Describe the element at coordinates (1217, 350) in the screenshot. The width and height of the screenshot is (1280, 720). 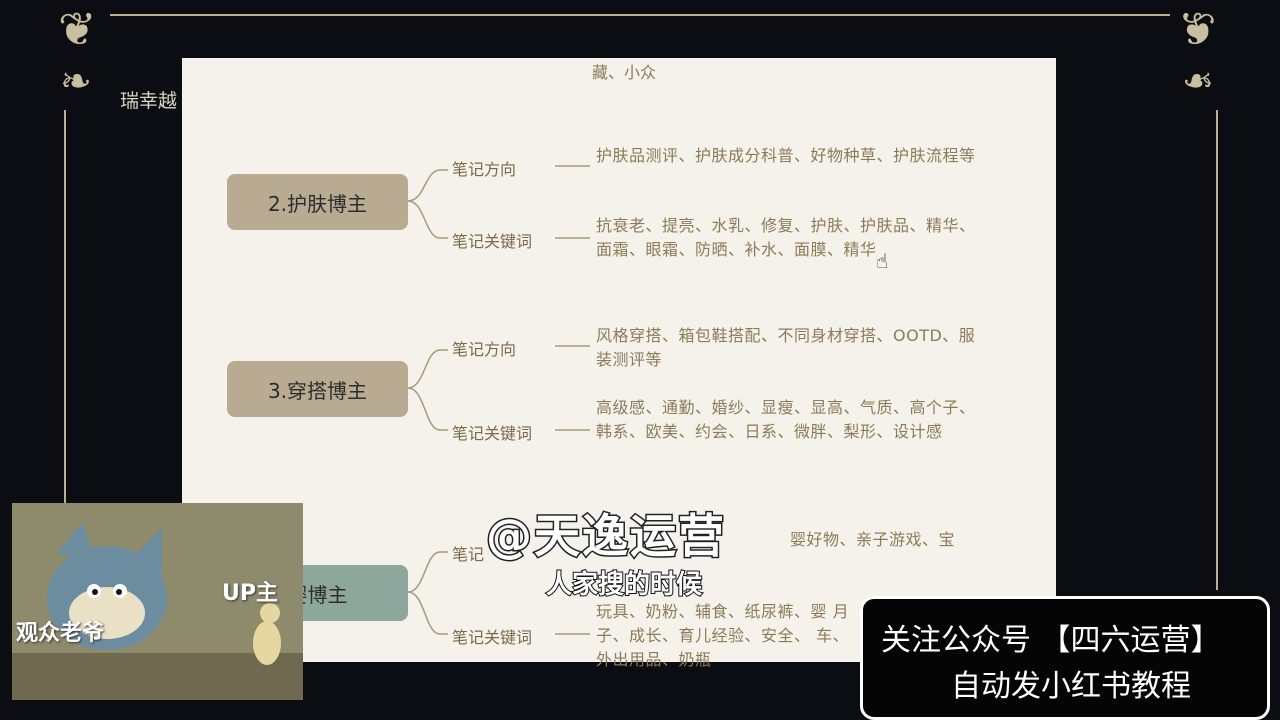
I see `frame-border-right` at that location.